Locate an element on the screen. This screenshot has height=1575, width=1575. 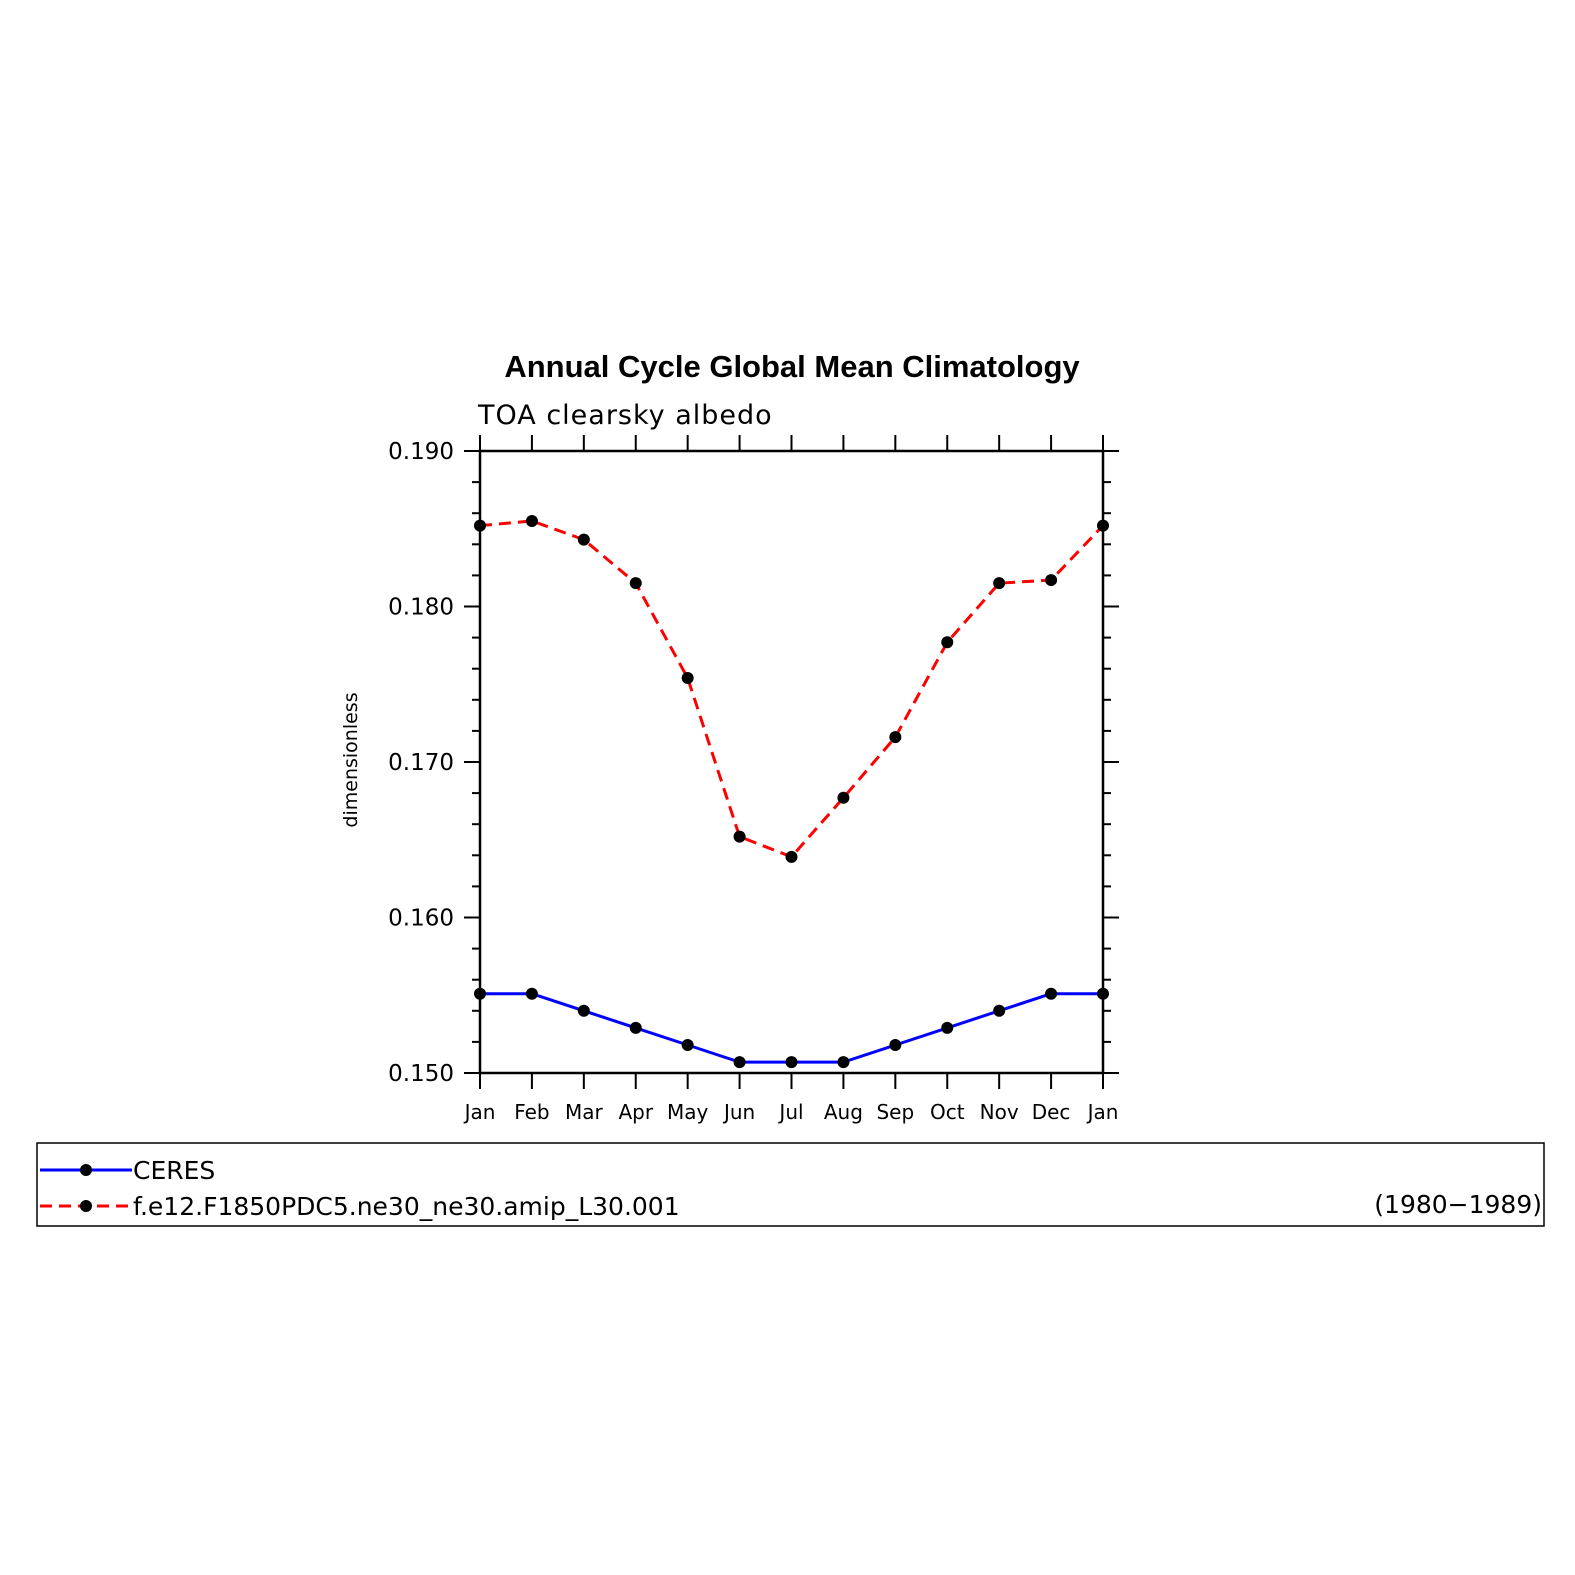
y-tick-label: 0.160 is located at coordinates (421, 919).